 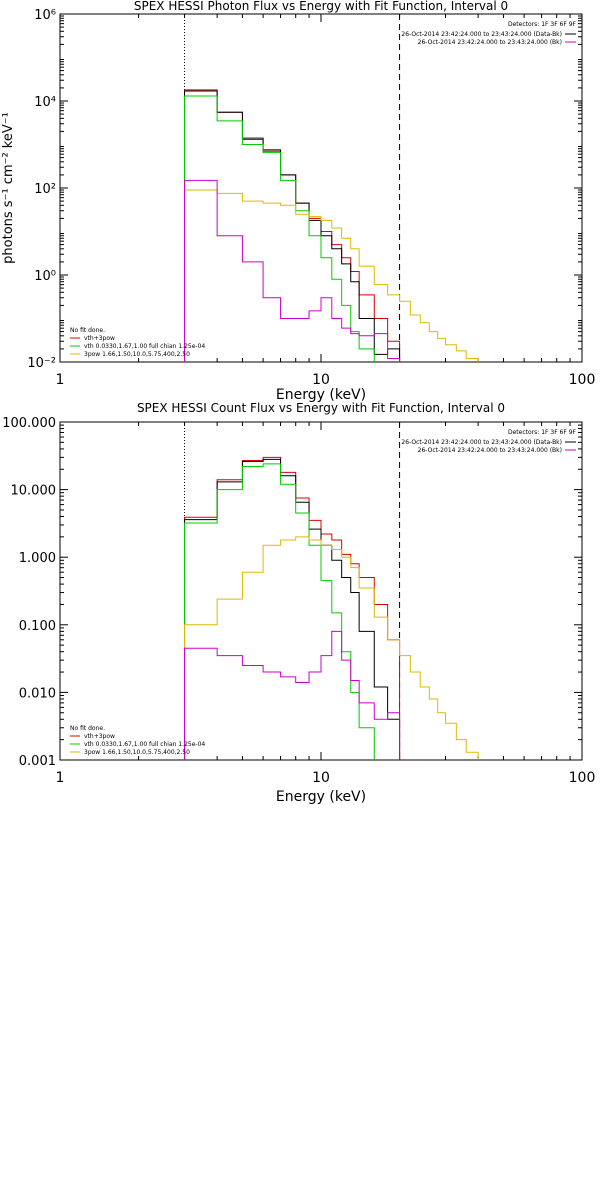 What do you see at coordinates (37, 761) in the screenshot?
I see `y-tick-label: 0.001` at bounding box center [37, 761].